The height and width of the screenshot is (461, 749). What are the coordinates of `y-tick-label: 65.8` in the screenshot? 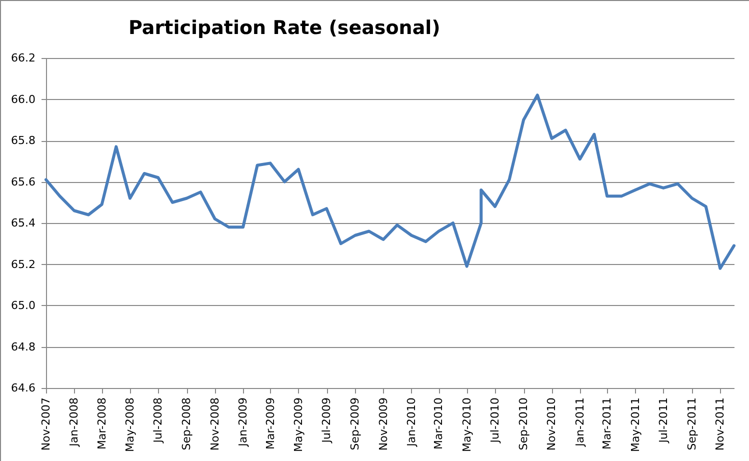 It's located at (23, 140).